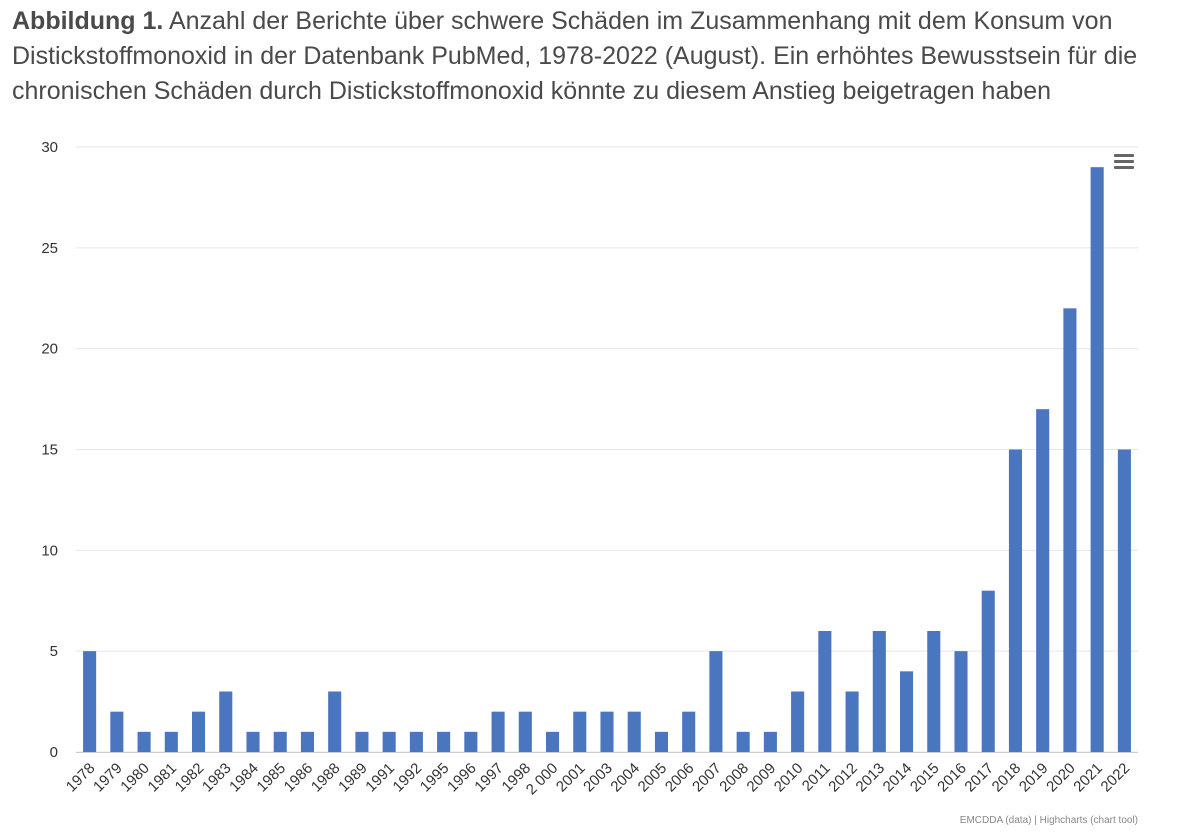 The image size is (1200, 834). What do you see at coordinates (680, 778) in the screenshot?
I see `x-tick-label: 2006` at bounding box center [680, 778].